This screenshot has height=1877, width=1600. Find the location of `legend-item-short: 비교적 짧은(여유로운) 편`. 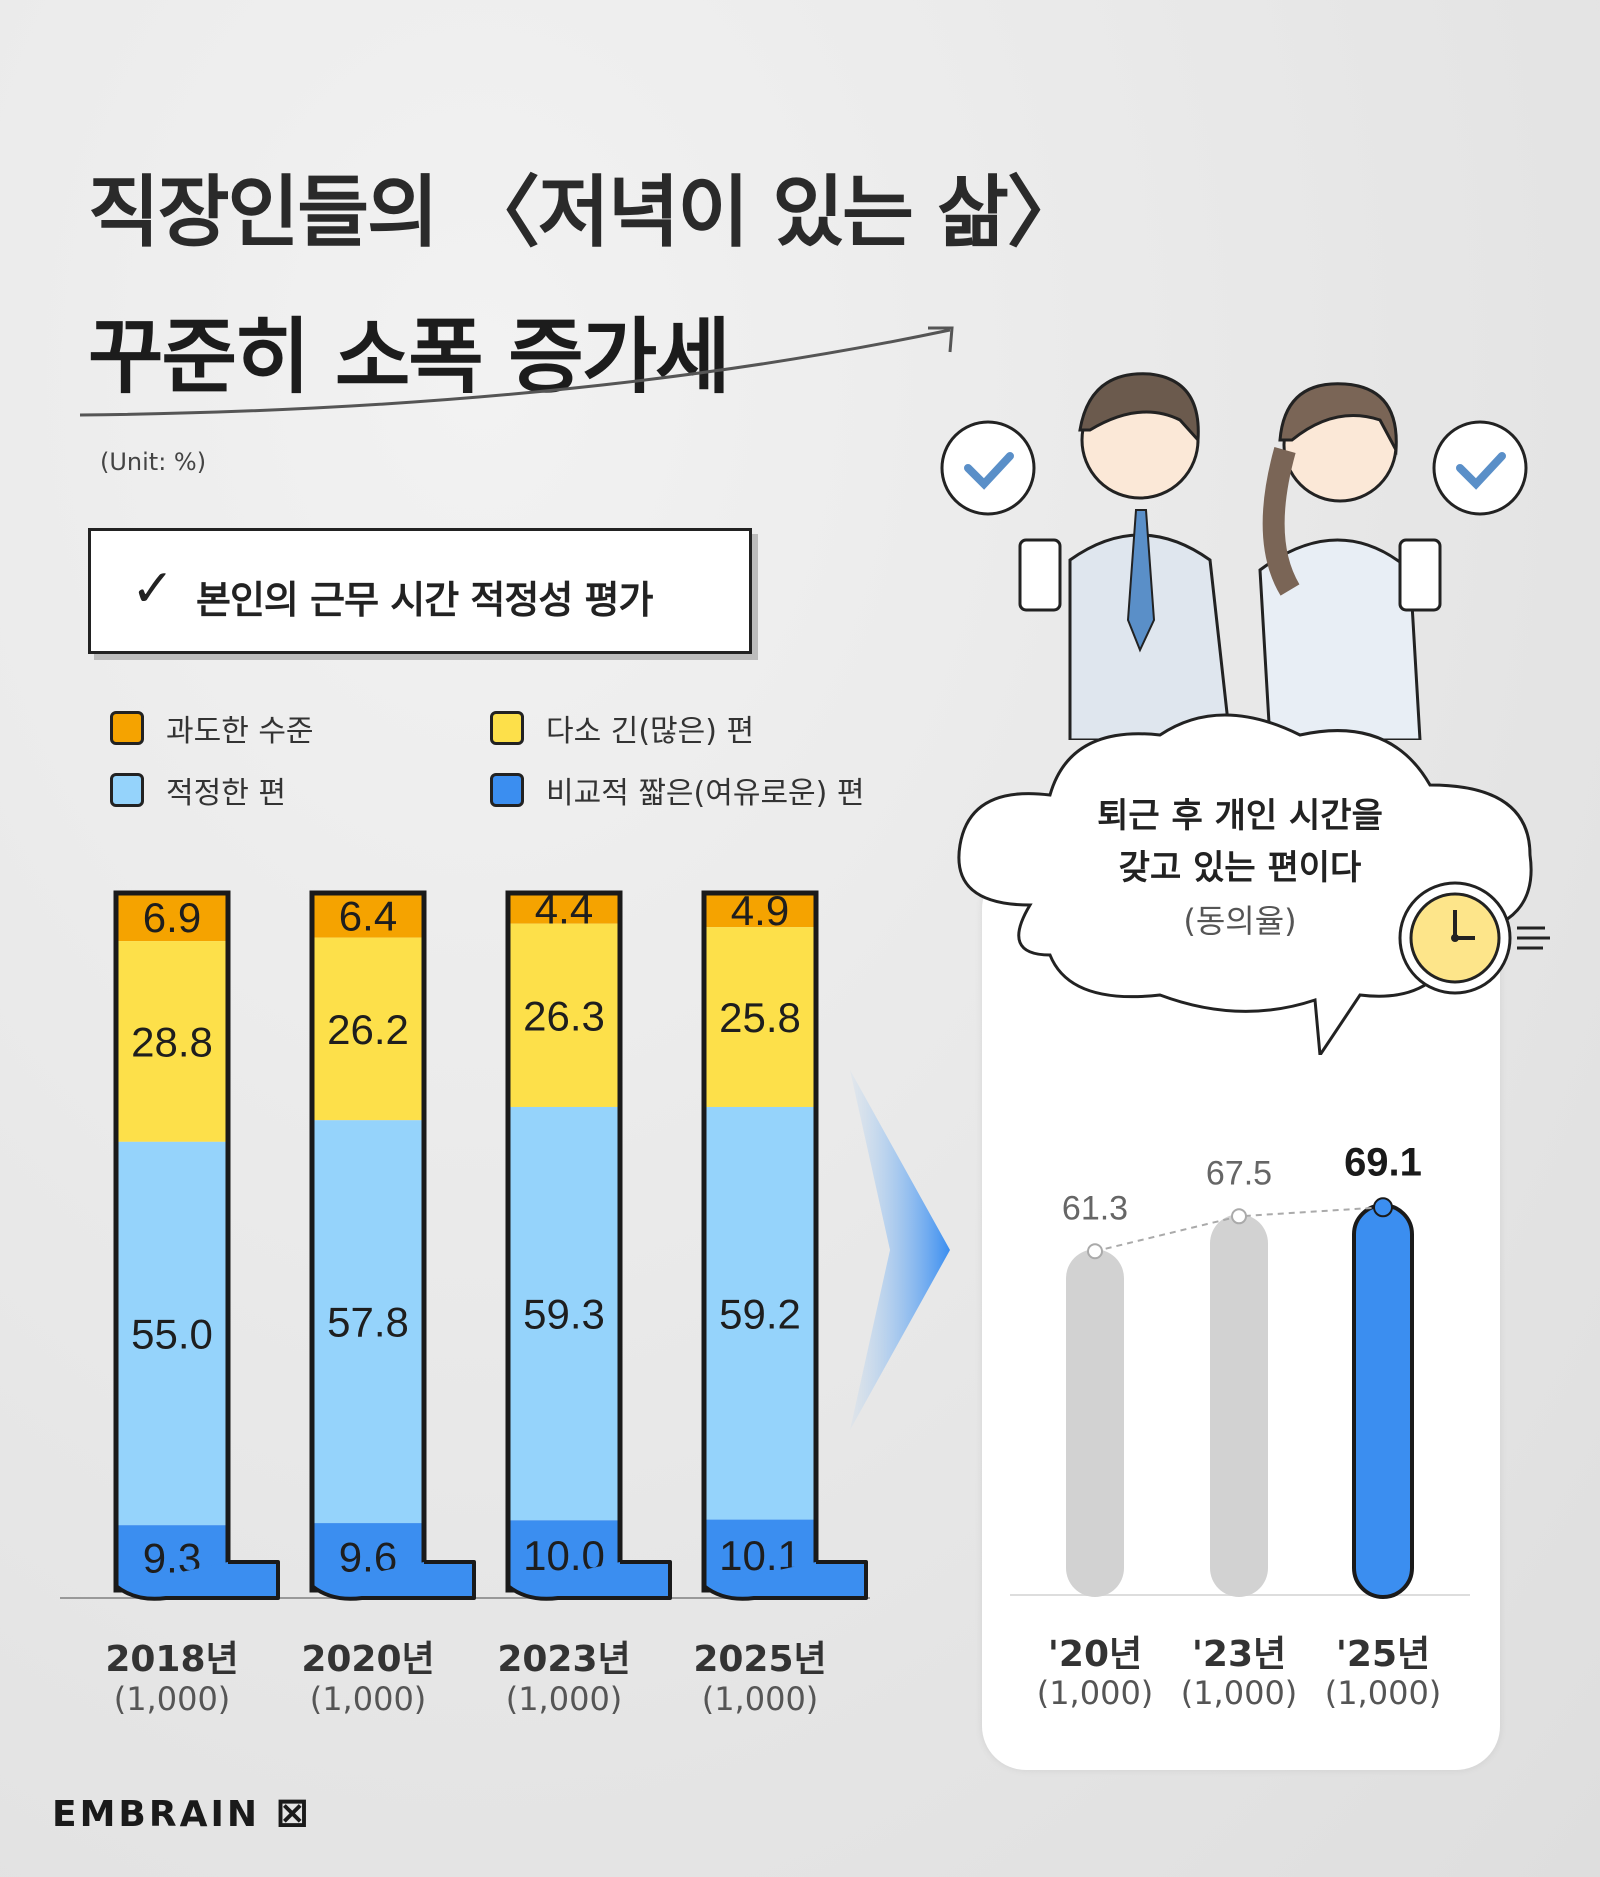

legend-item-short: 비교적 짧은(여유로운) 편 is located at coordinates (677, 790).